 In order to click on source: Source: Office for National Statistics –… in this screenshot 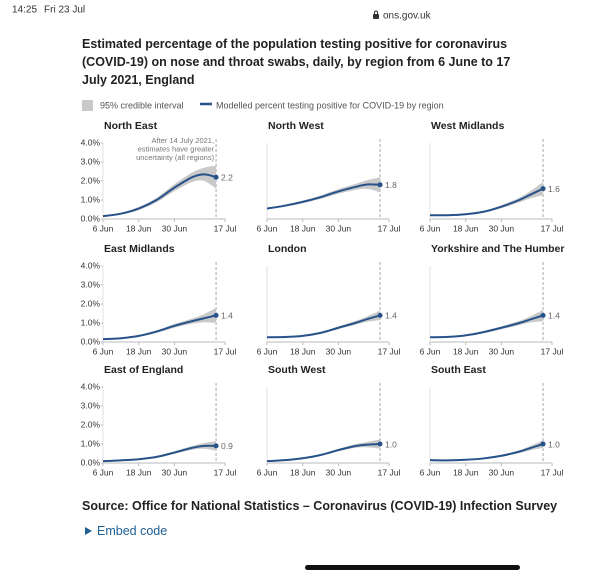, I will do `click(320, 506)`.